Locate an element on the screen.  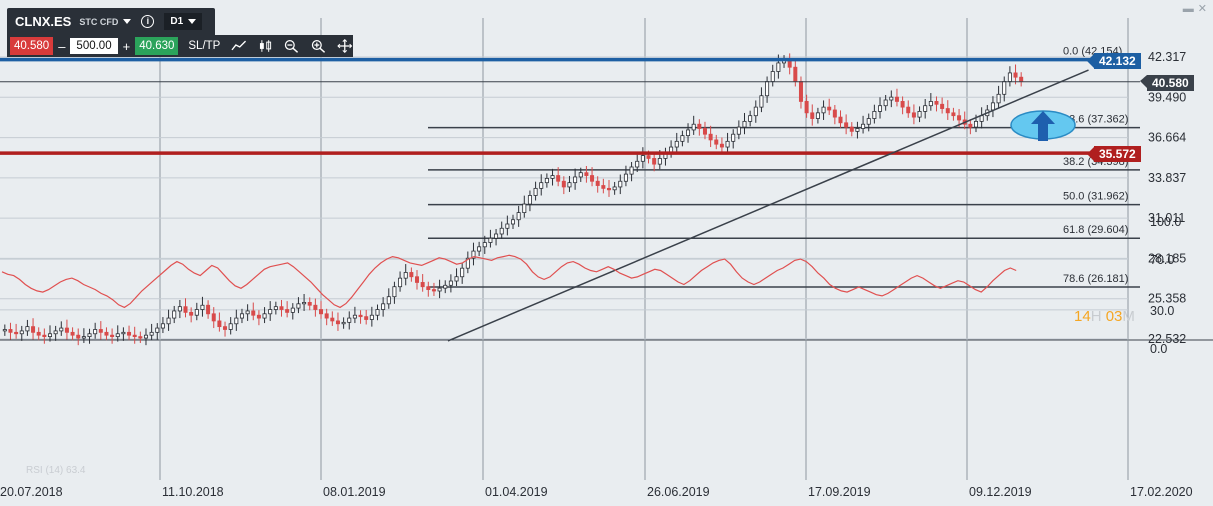
zoom-out-icon is located at coordinates (292, 46).